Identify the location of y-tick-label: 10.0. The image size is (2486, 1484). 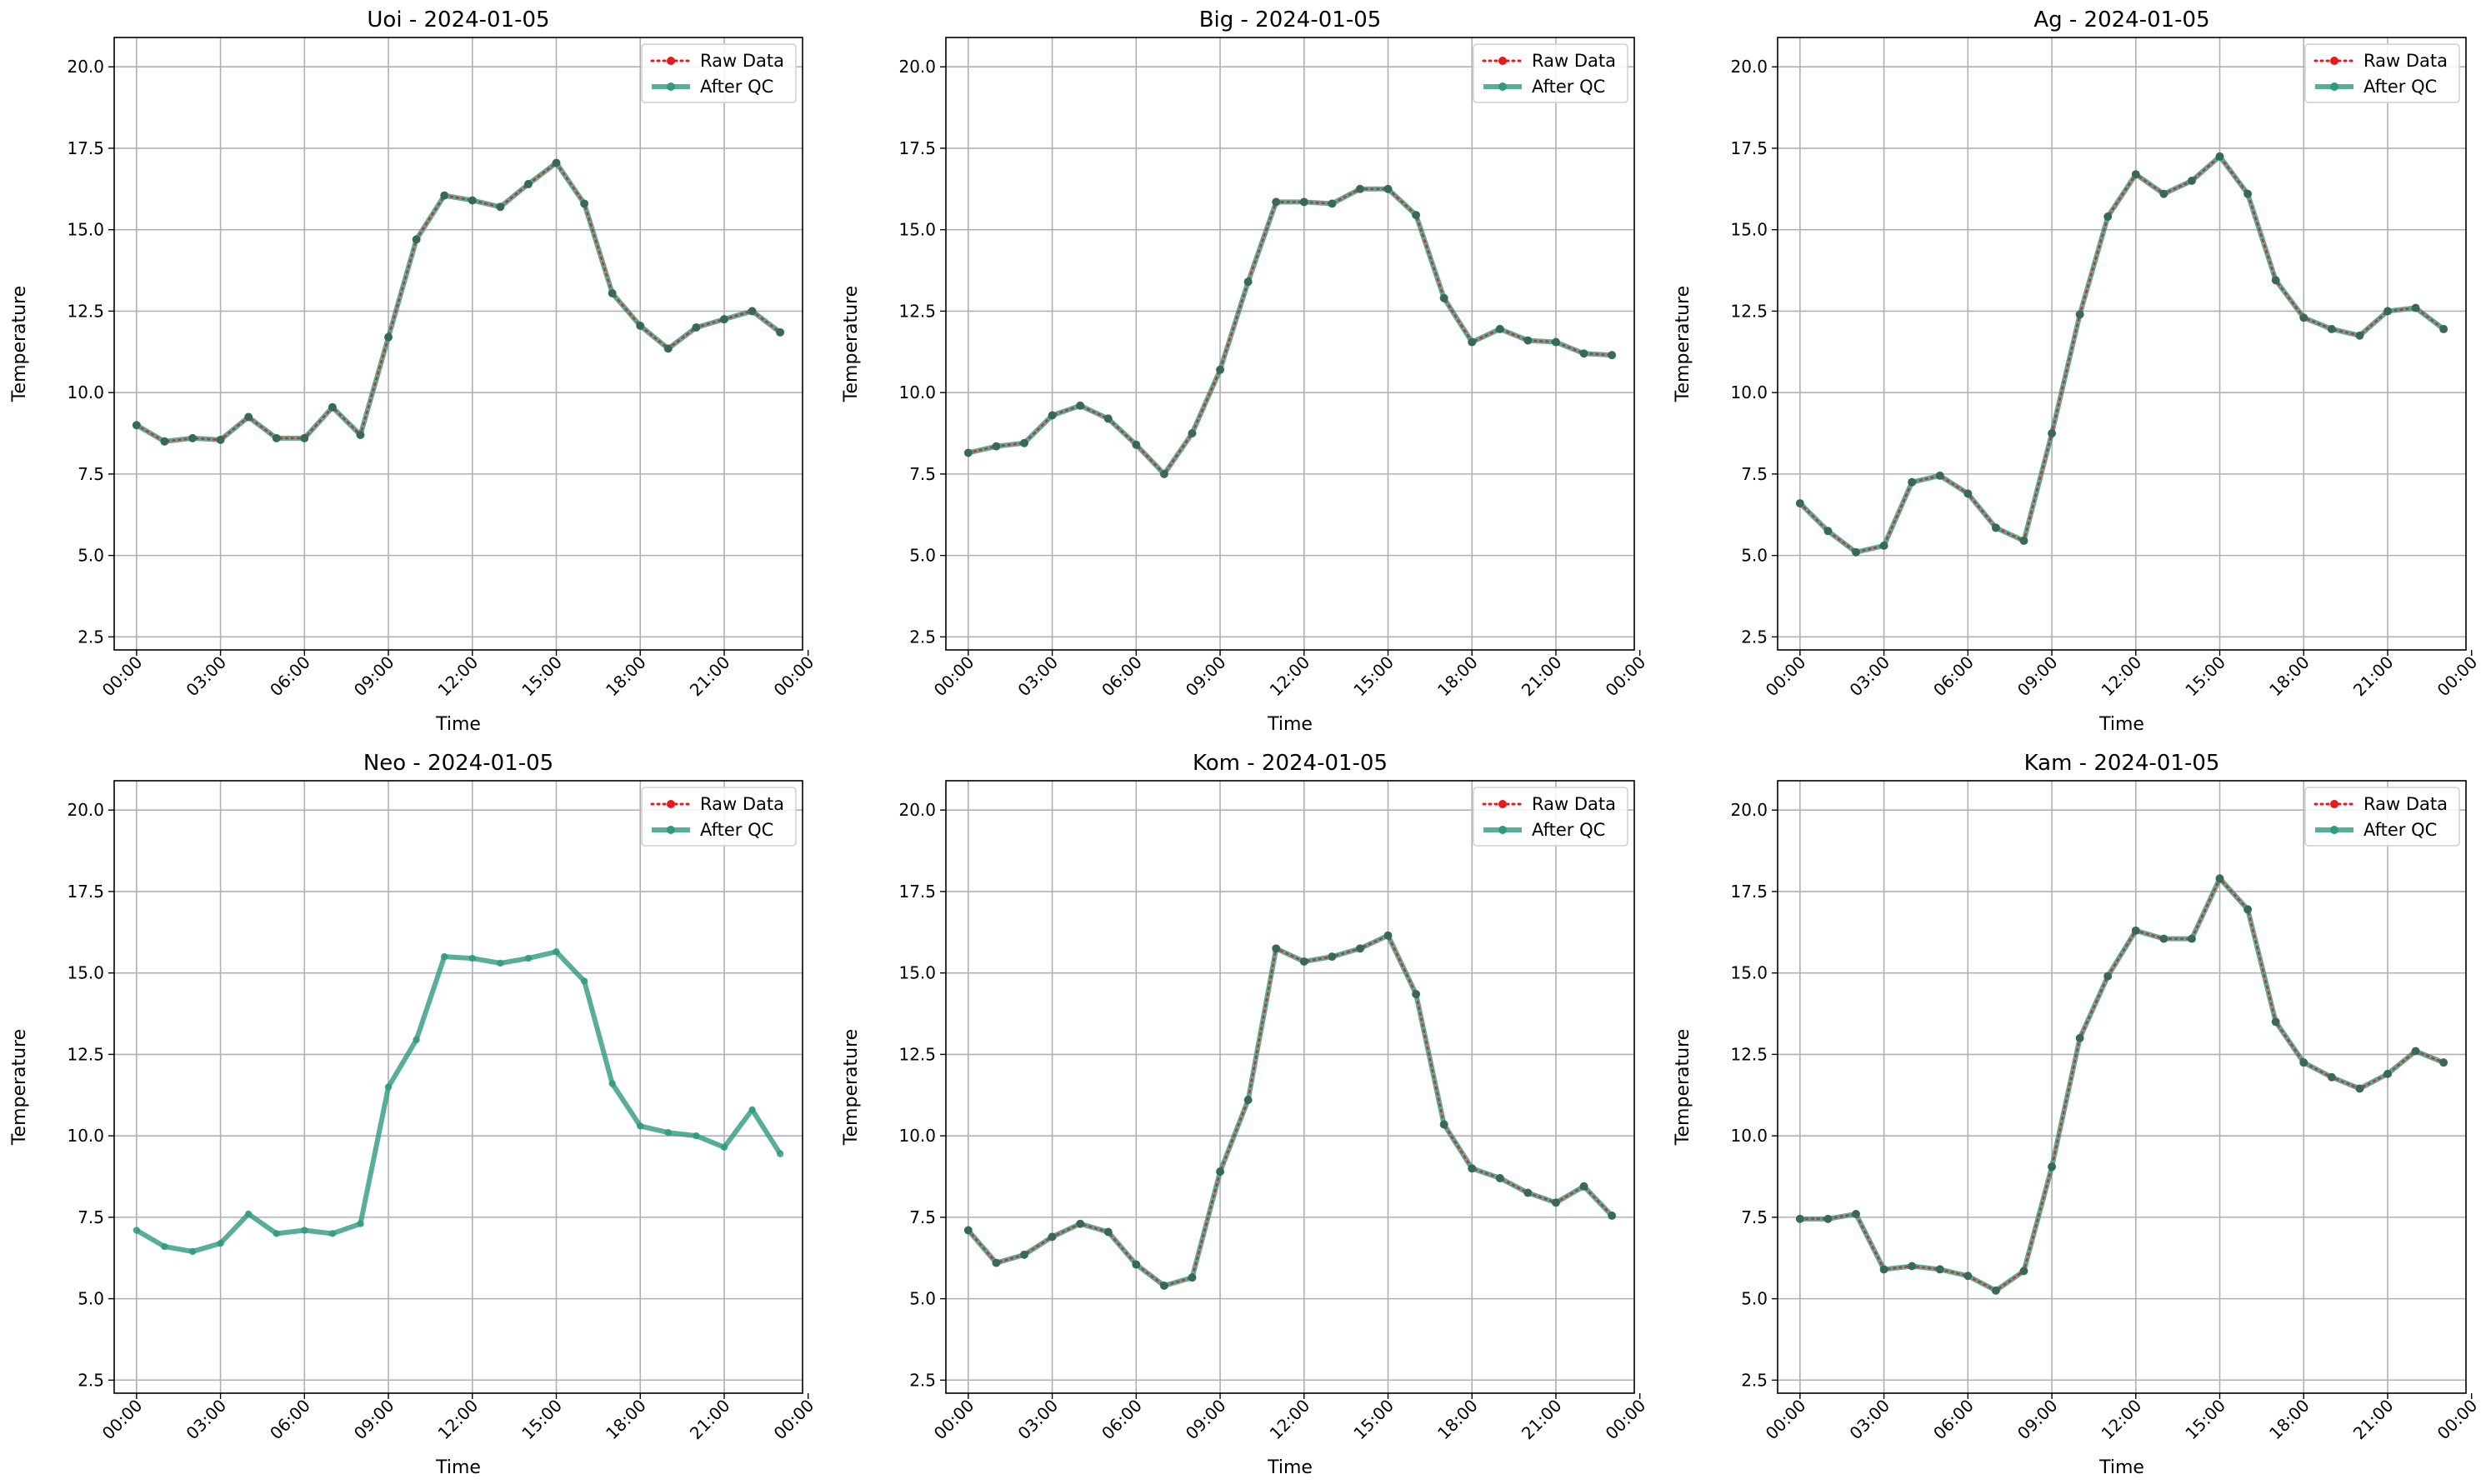
(1749, 1136).